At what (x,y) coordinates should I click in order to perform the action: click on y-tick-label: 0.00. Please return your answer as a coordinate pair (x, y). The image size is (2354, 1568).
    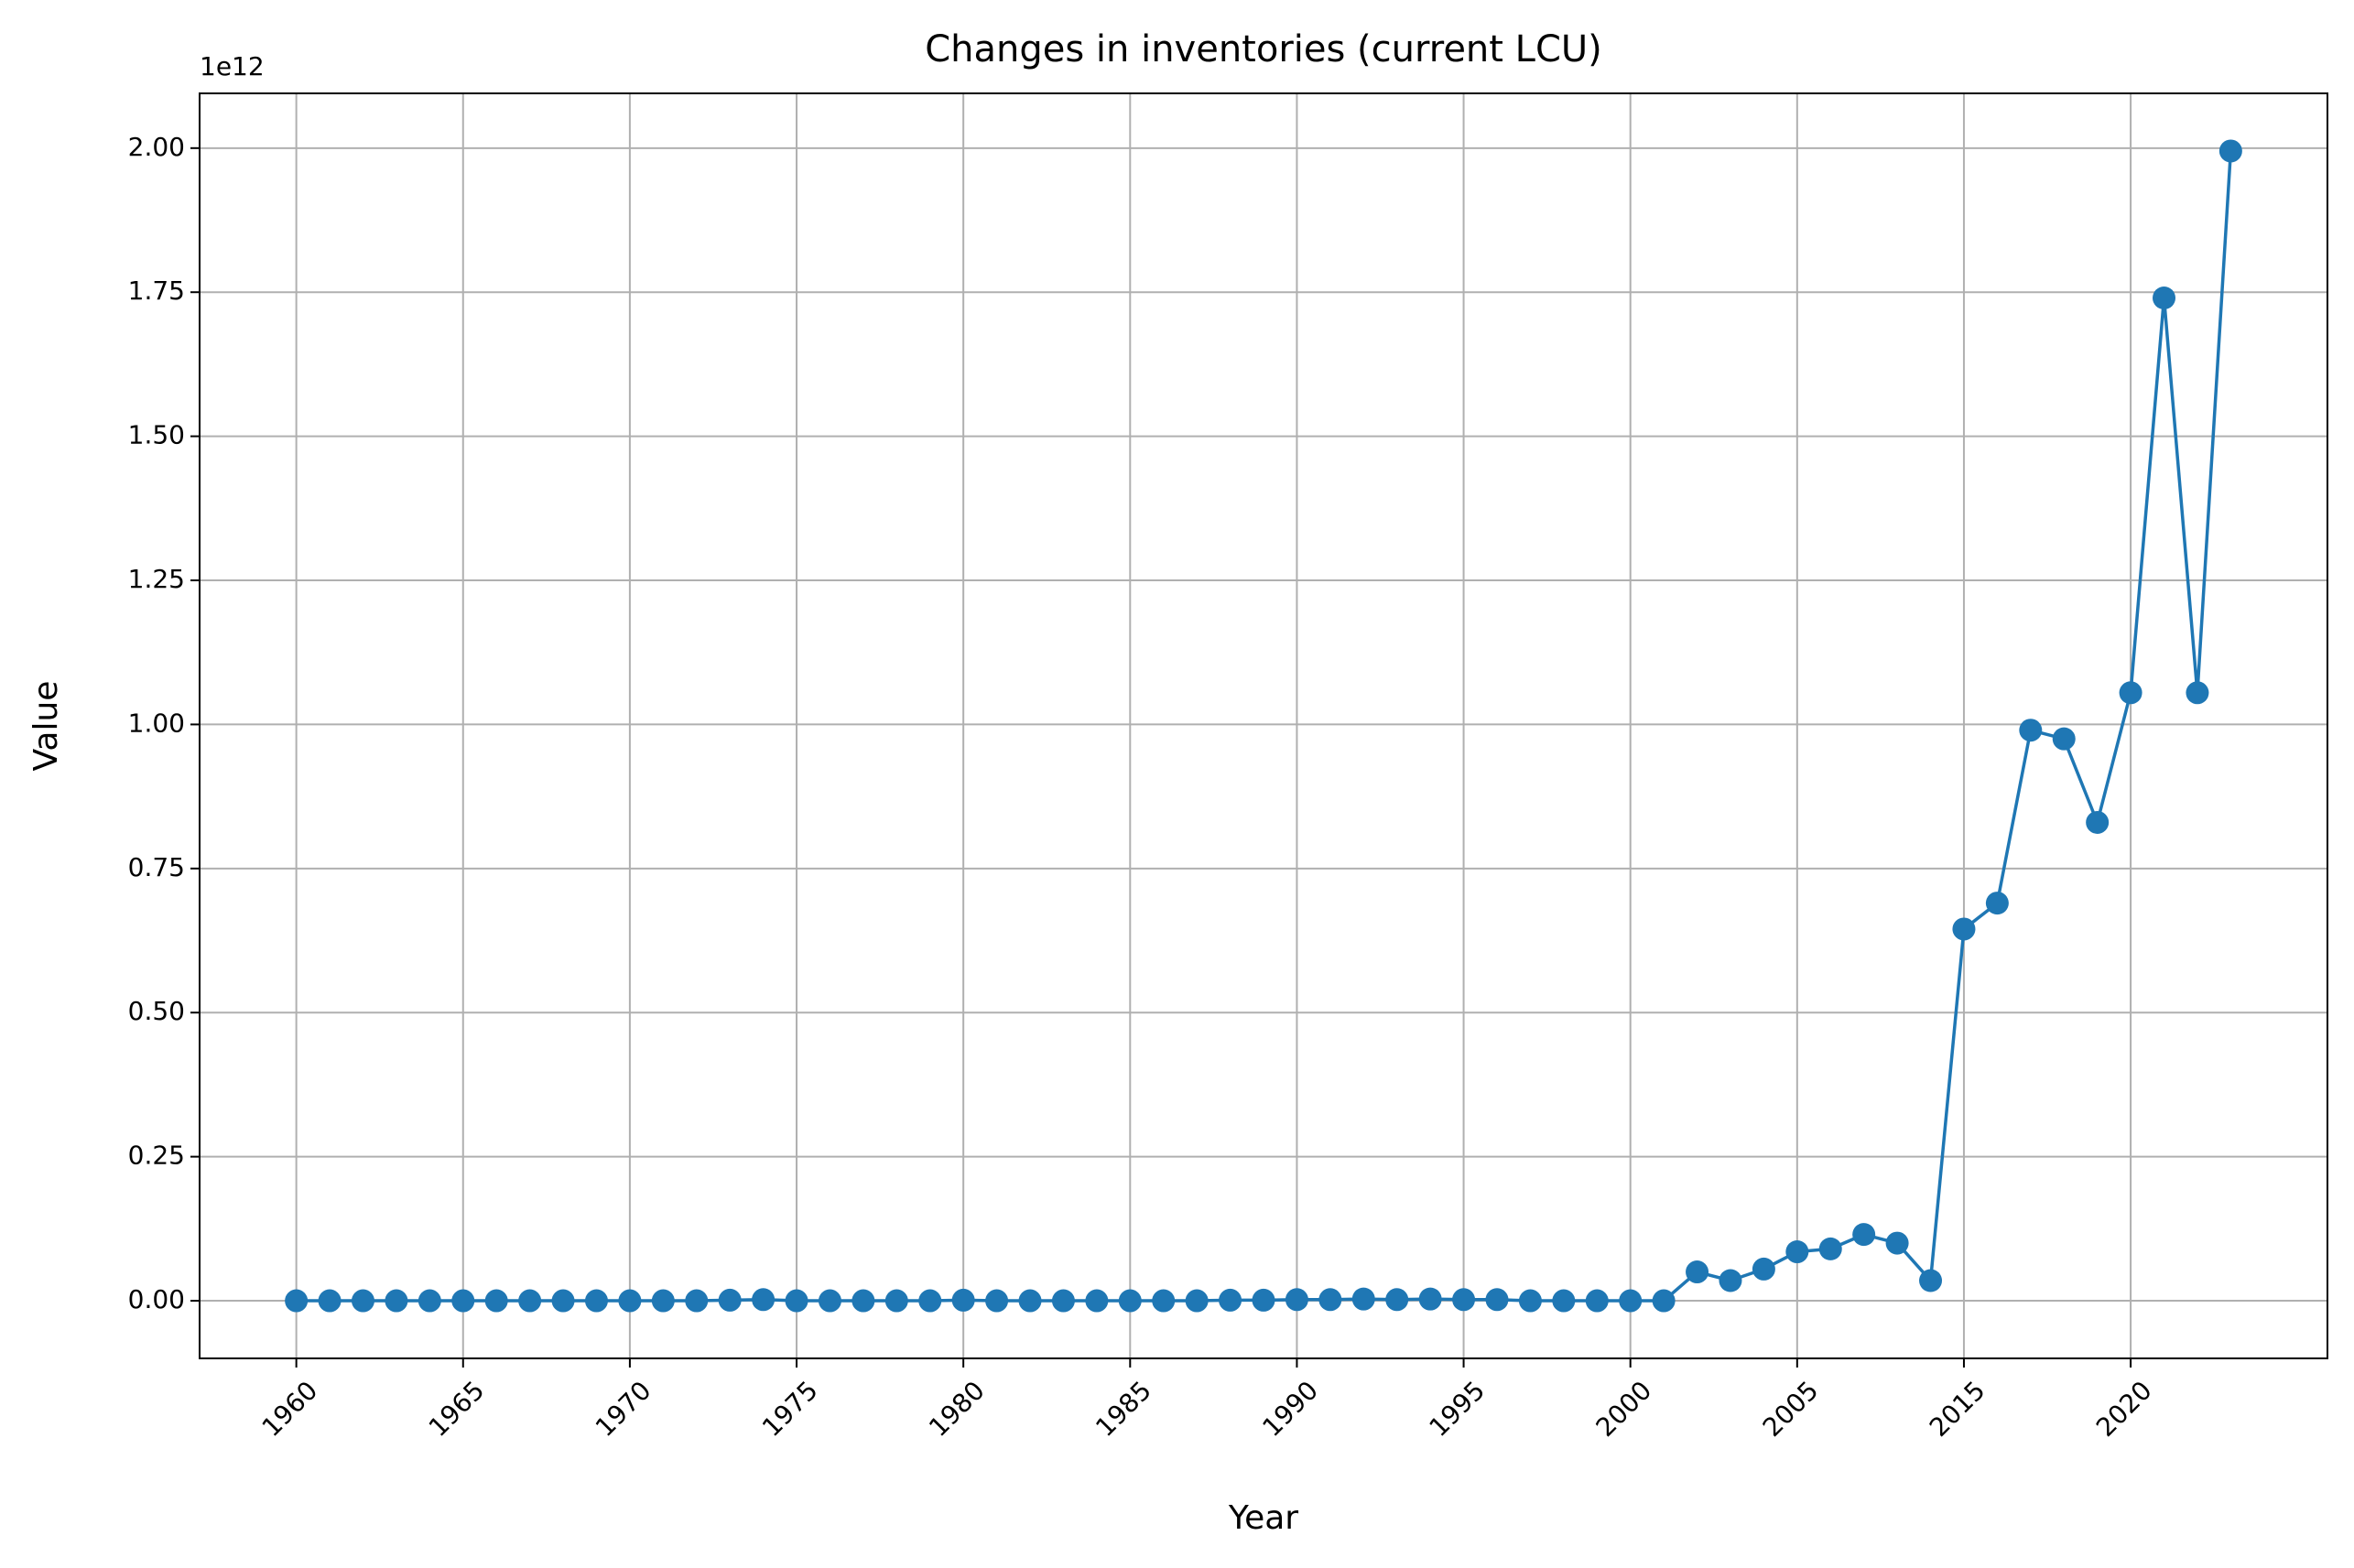
    Looking at the image, I should click on (157, 1299).